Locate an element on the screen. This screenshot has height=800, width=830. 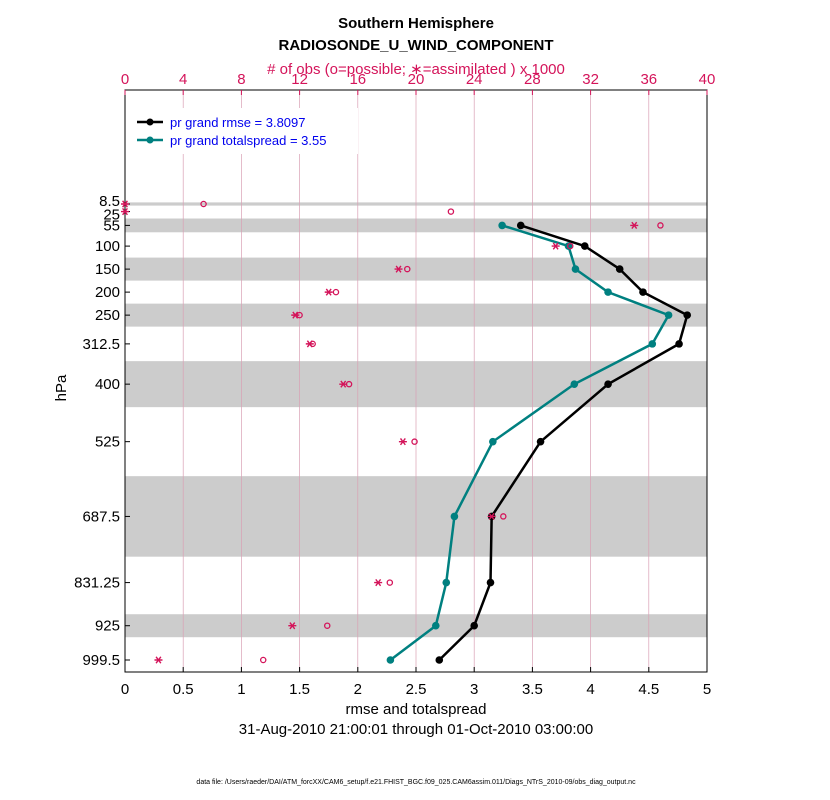
top-axis: 0 4 8 12 16 20 24 28 32 36 40 is located at coordinates (418, 83).